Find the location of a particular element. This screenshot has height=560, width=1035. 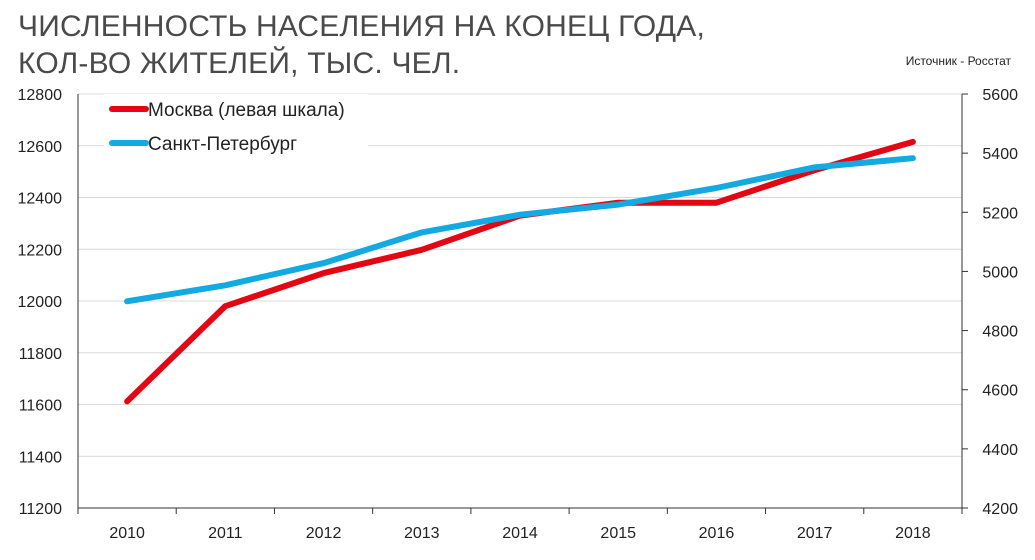

source-note: Источник - Росстат is located at coordinates (958, 61).